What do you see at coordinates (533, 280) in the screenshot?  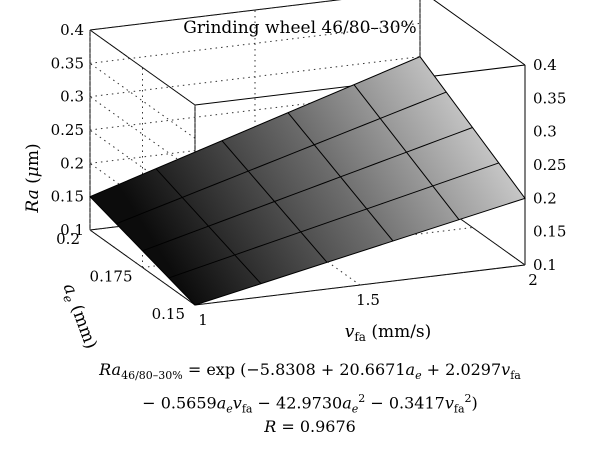 I see `x-tick-label: 2` at bounding box center [533, 280].